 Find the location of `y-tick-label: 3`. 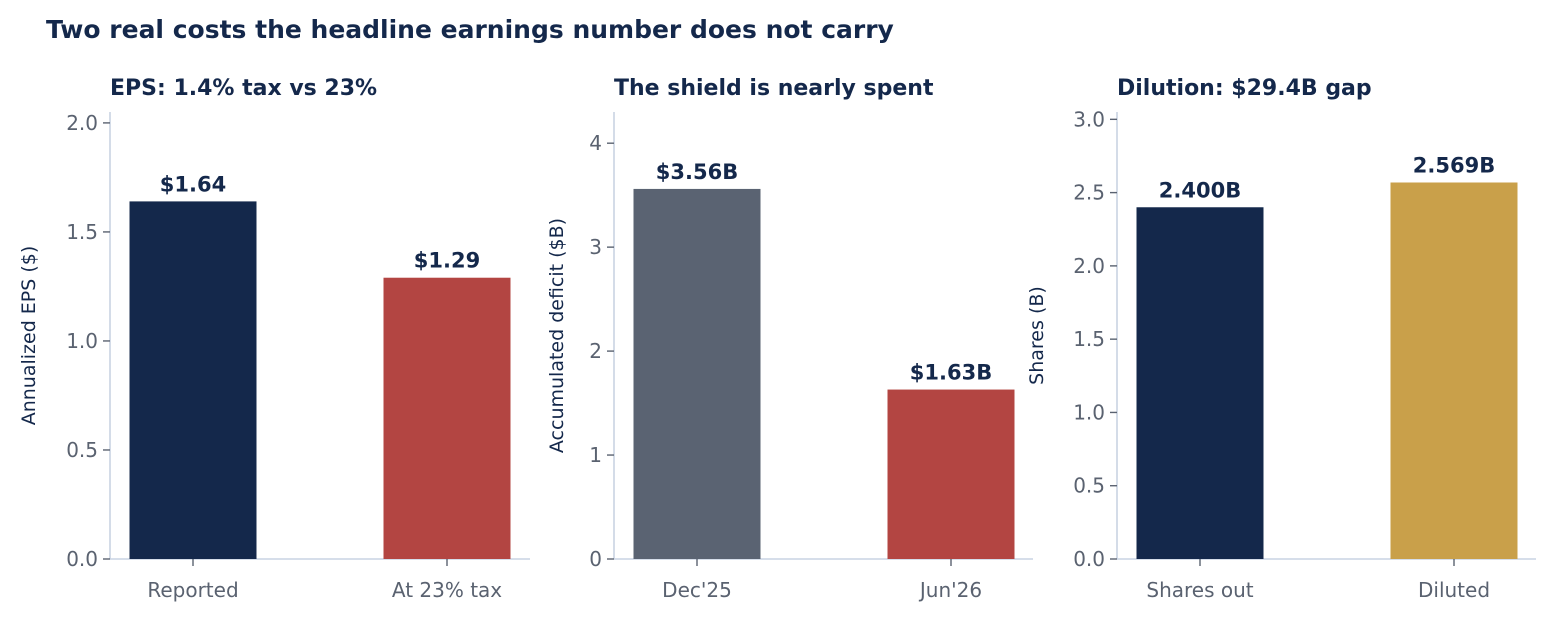

y-tick-label: 3 is located at coordinates (595, 247).